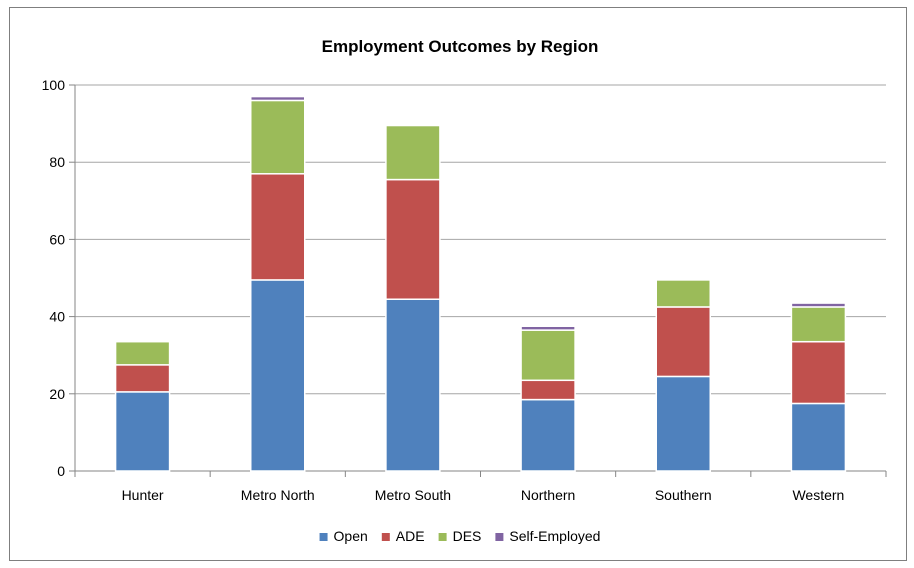 This screenshot has height=568, width=914. Describe the element at coordinates (57, 317) in the screenshot. I see `y-tick-label: 40` at that location.